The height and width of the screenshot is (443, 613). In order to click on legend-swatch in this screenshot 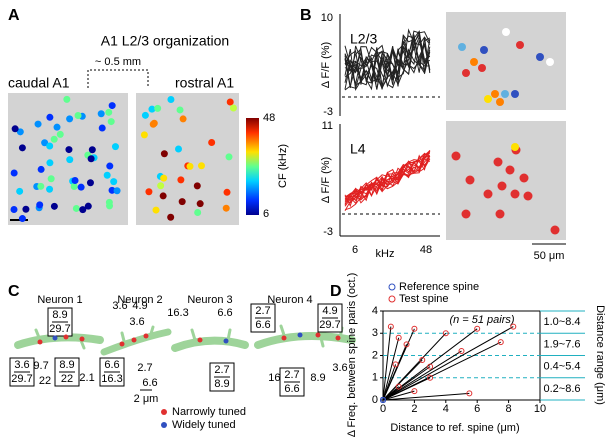, I will do `click(164, 425)`.